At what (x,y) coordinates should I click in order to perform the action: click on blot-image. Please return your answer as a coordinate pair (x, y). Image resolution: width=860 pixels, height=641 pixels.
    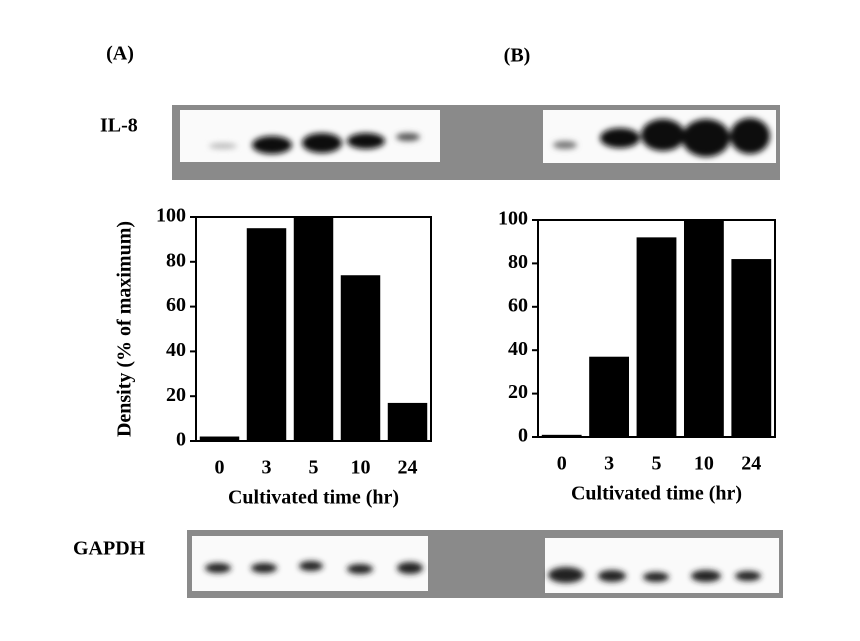
    Looking at the image, I should click on (662, 565).